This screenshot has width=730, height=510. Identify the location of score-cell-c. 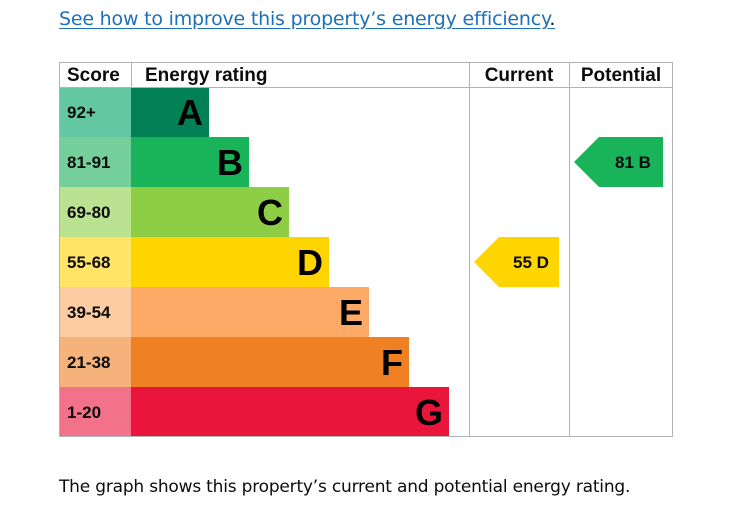
(95, 212).